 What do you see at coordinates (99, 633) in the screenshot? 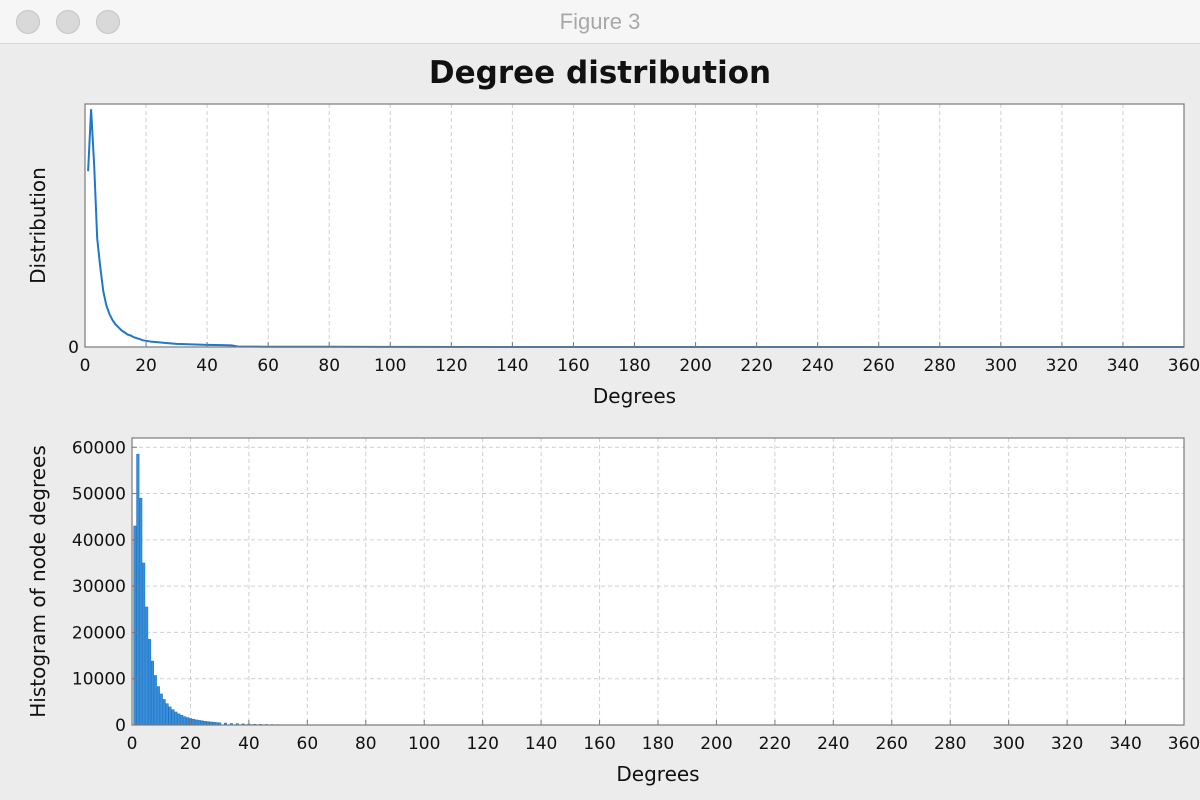
I see `y-tick-label: 20000` at bounding box center [99, 633].